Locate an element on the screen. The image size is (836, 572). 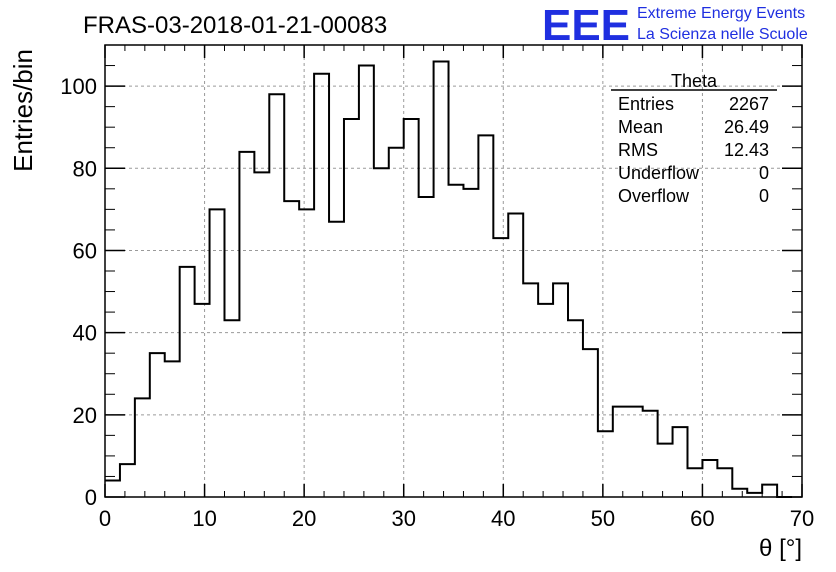
stats-row-value: 26.49 is located at coordinates (746, 127).